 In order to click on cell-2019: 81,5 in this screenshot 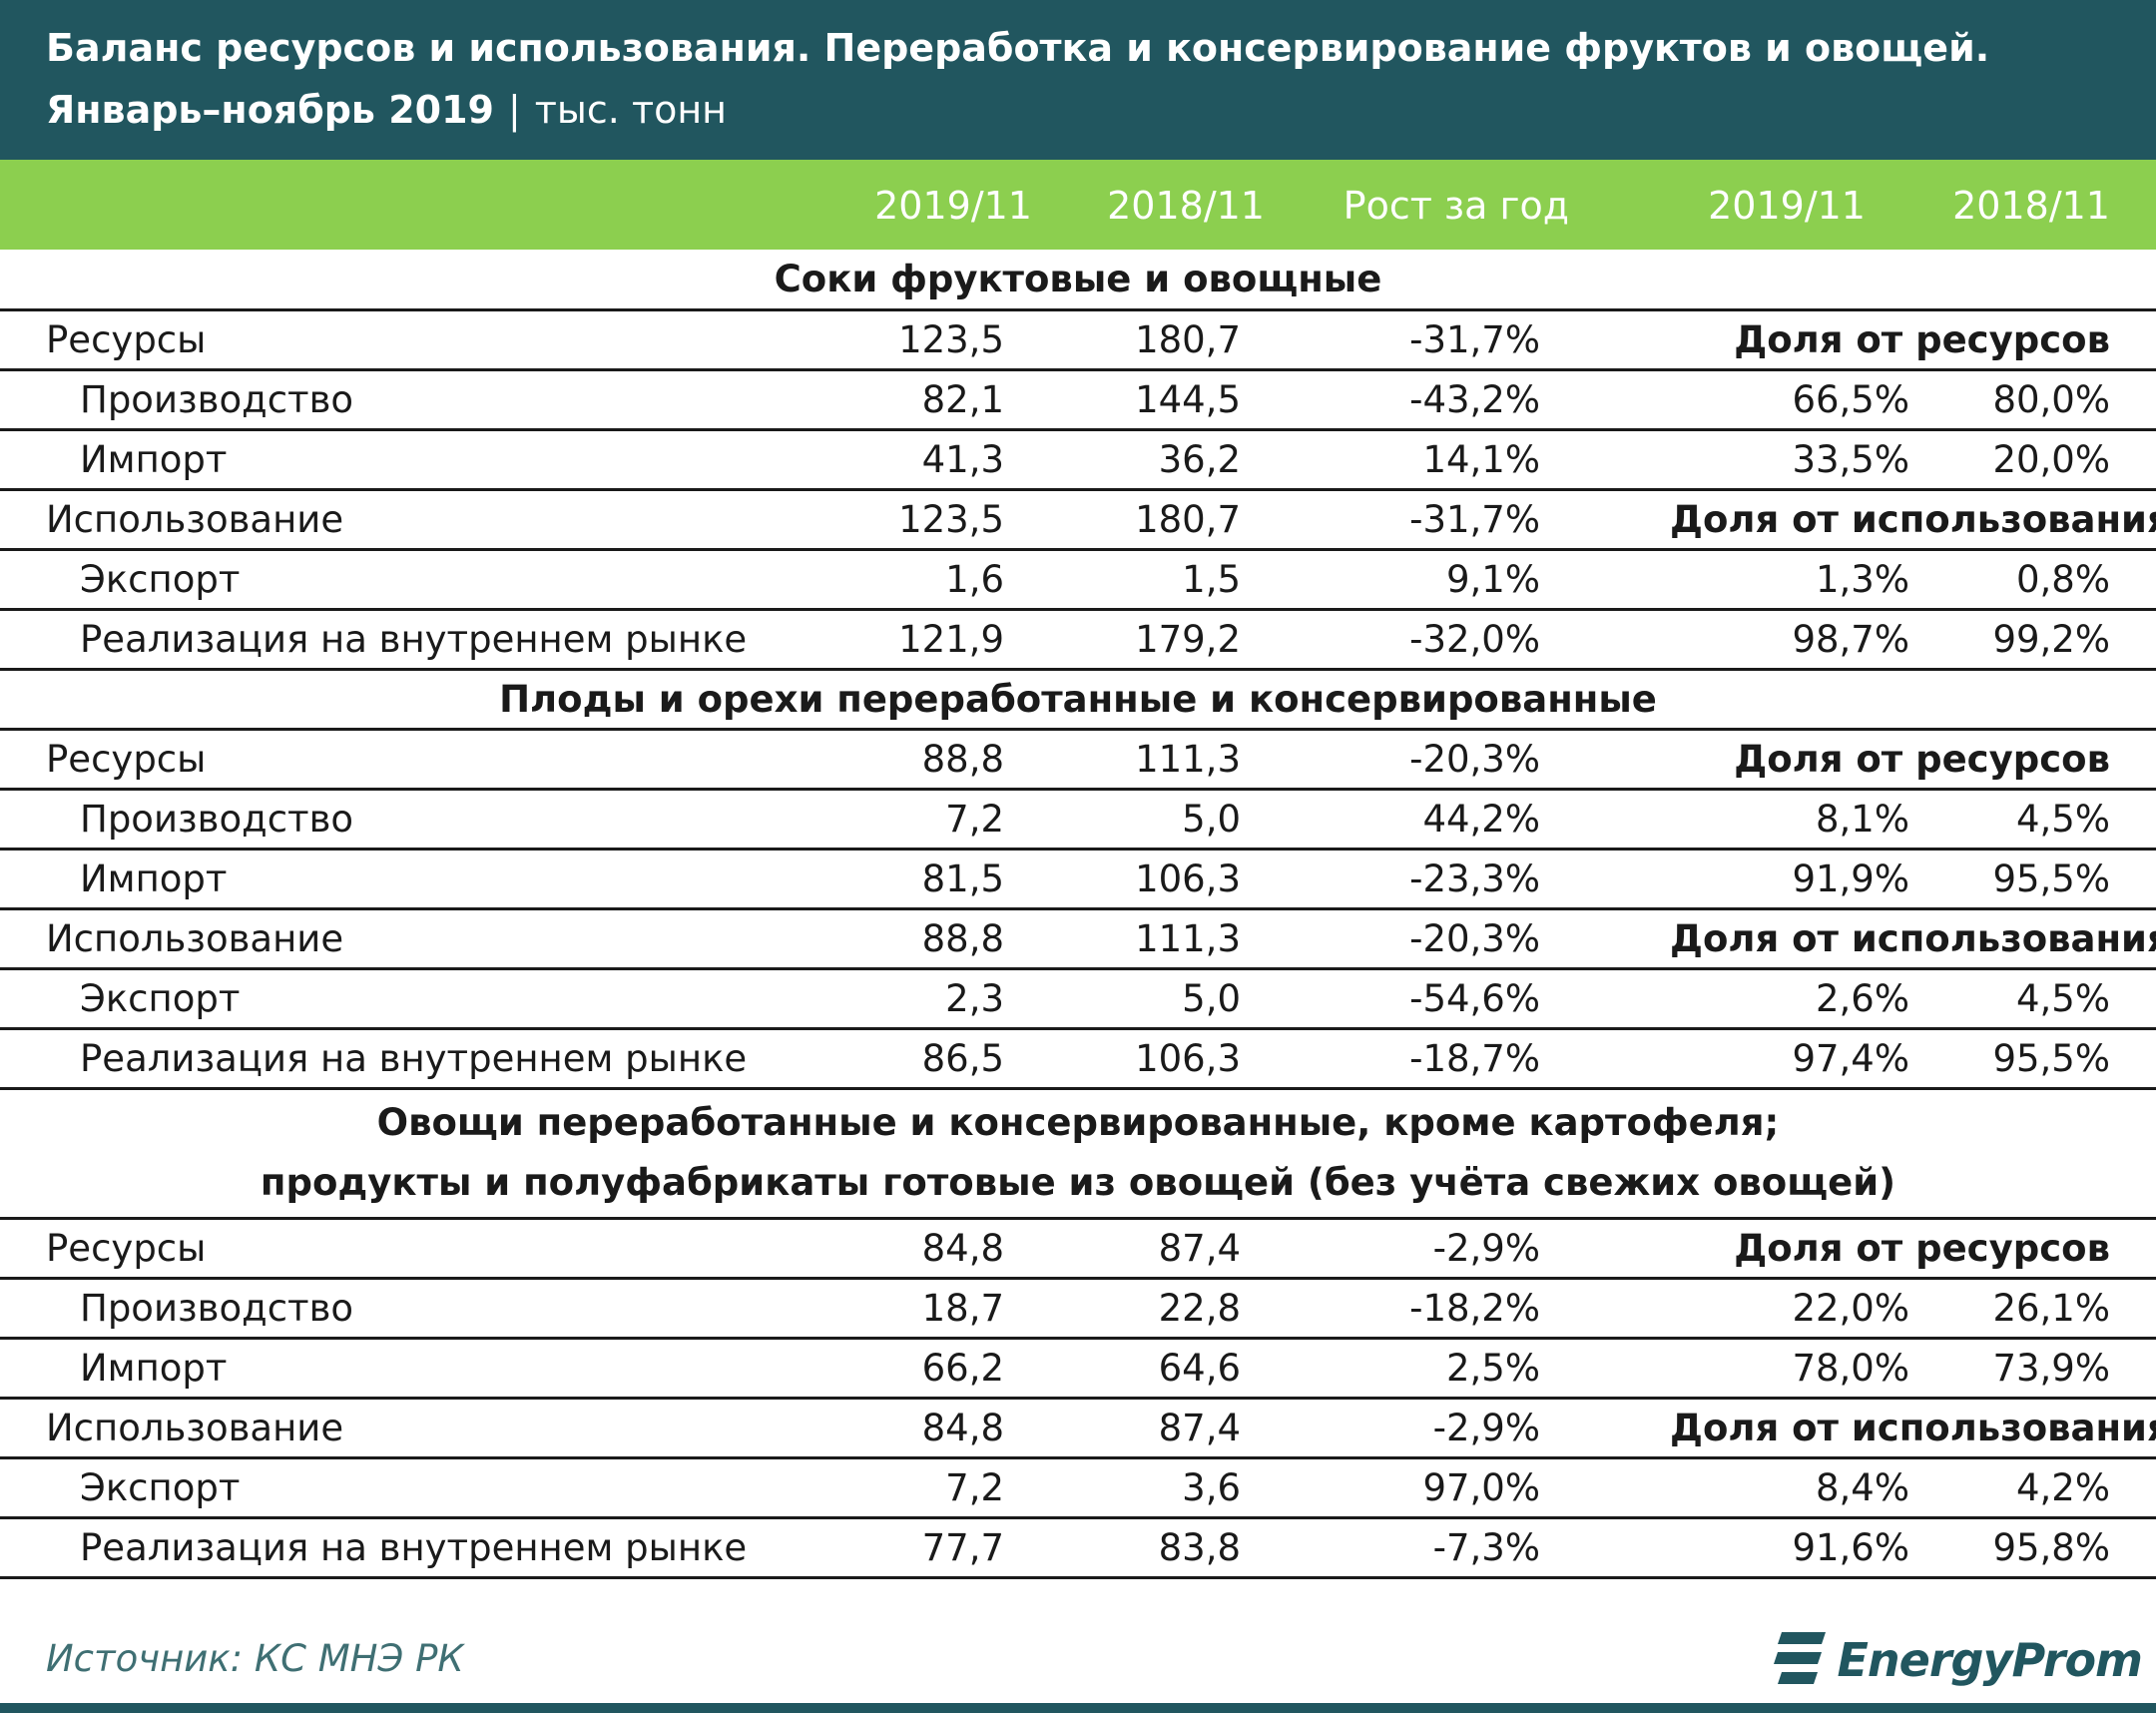, I will do `click(1004, 879)`.